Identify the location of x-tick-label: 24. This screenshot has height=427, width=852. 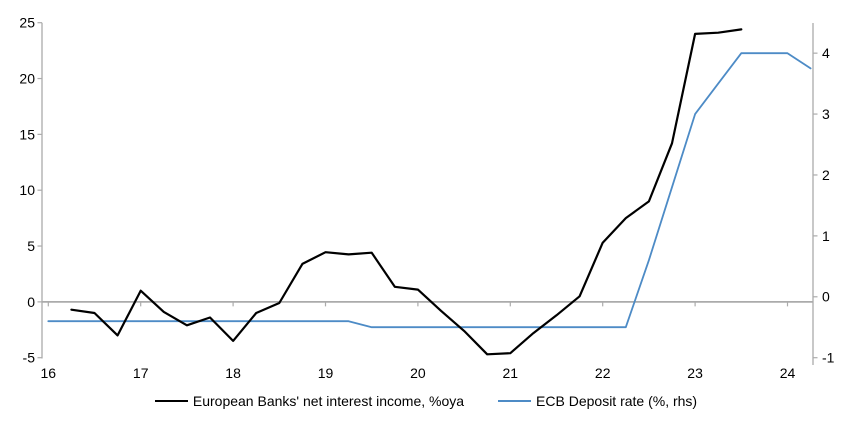
(788, 373).